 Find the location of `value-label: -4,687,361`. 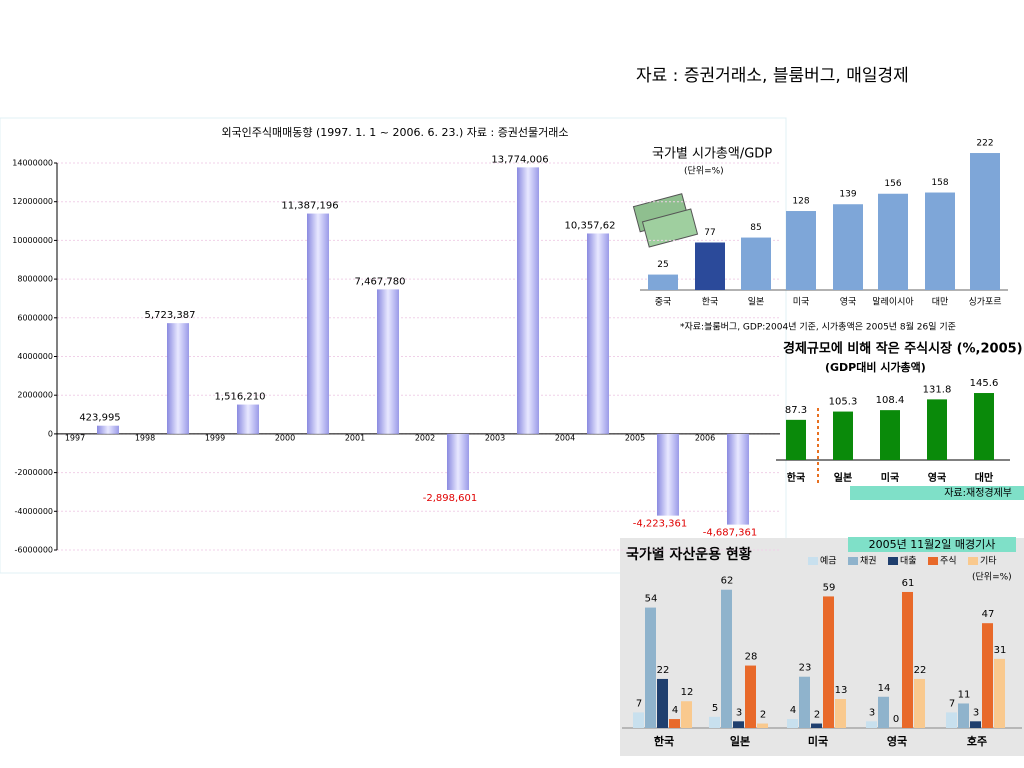

value-label: -4,687,361 is located at coordinates (730, 533).